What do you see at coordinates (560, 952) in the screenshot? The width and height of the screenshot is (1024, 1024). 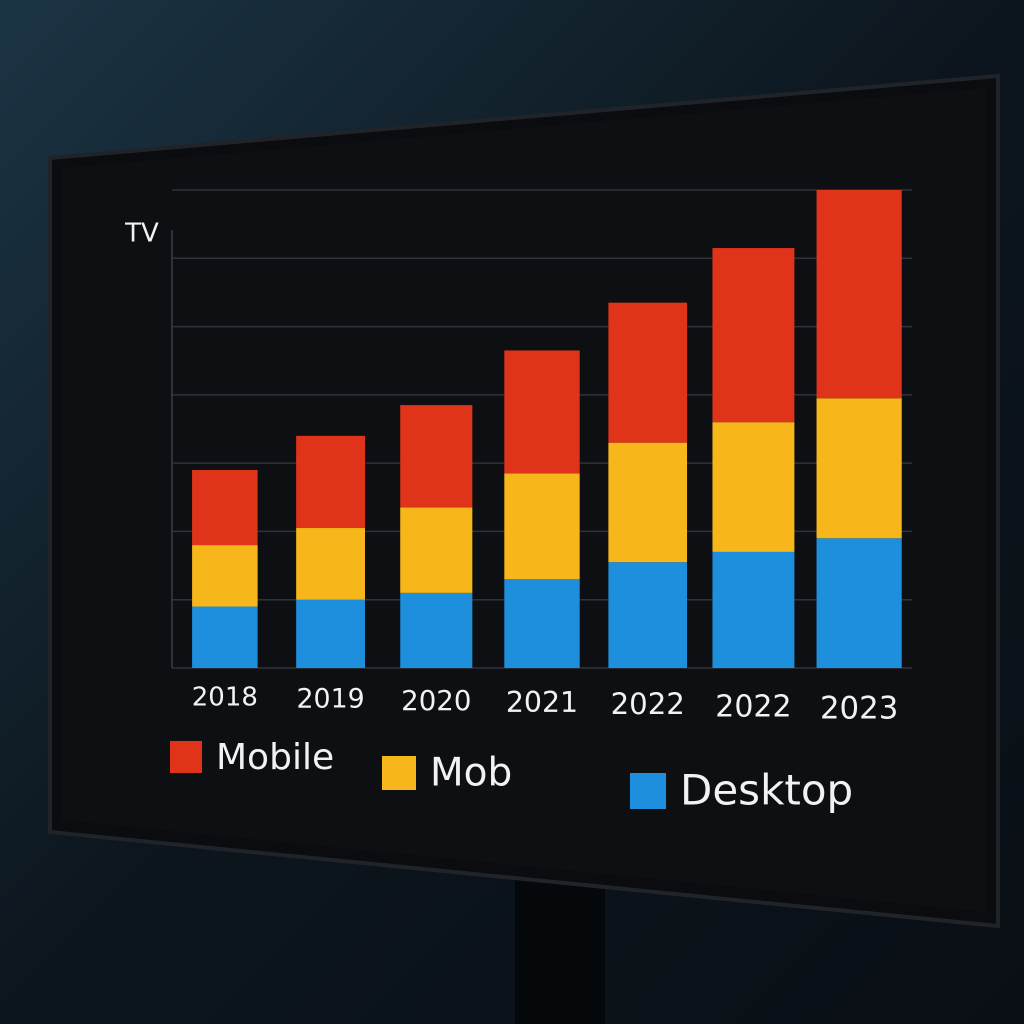 I see `monitor-stand` at bounding box center [560, 952].